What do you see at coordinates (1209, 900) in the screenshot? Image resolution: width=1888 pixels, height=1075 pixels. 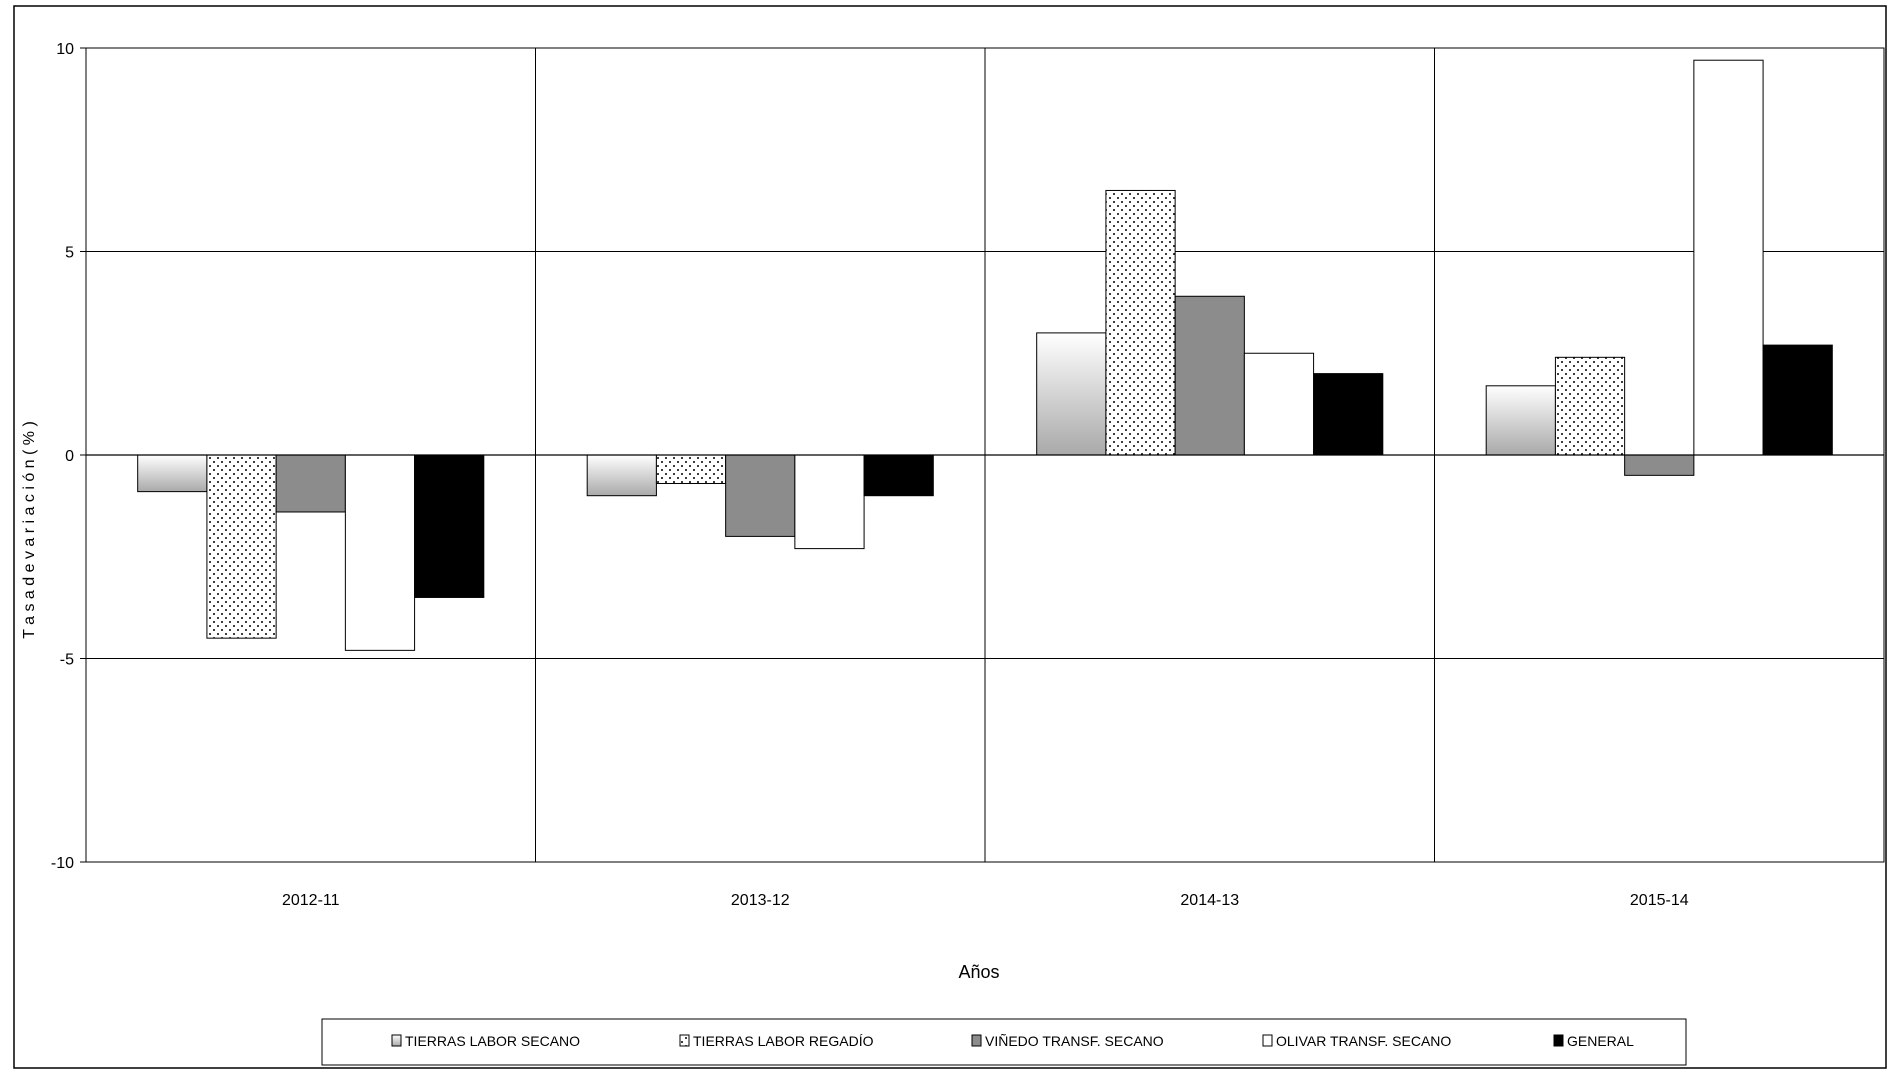 I see `x-tick-label: 2014-13` at bounding box center [1209, 900].